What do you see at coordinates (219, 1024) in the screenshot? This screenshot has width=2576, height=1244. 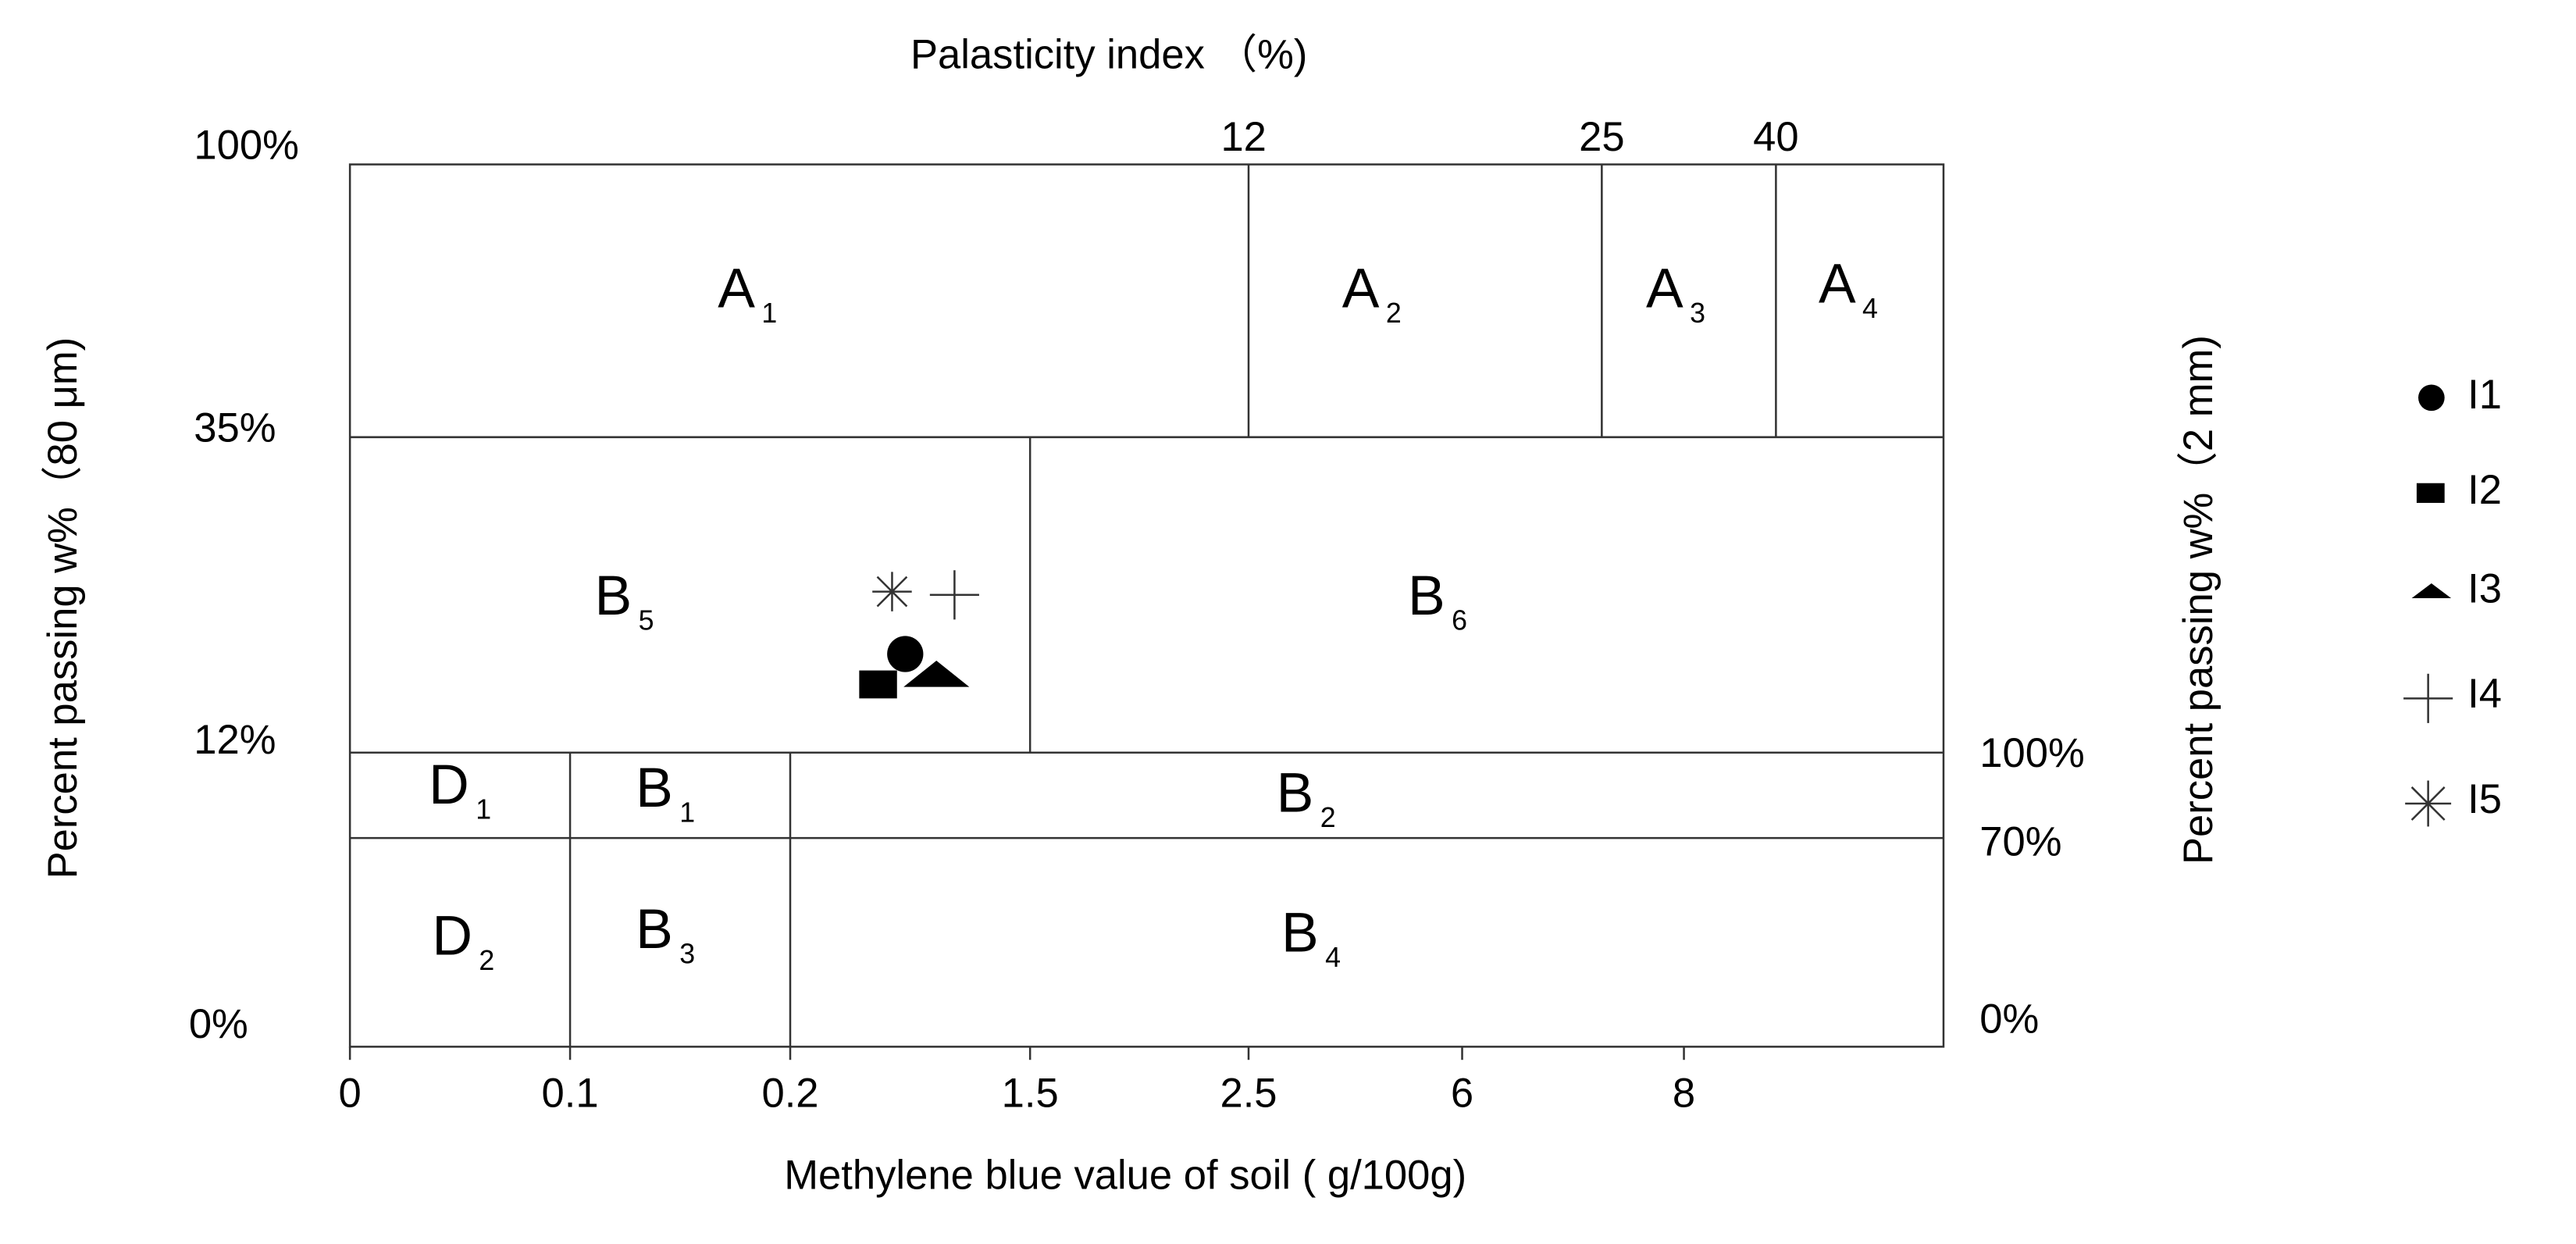 I see `left-tick-label: 0%` at bounding box center [219, 1024].